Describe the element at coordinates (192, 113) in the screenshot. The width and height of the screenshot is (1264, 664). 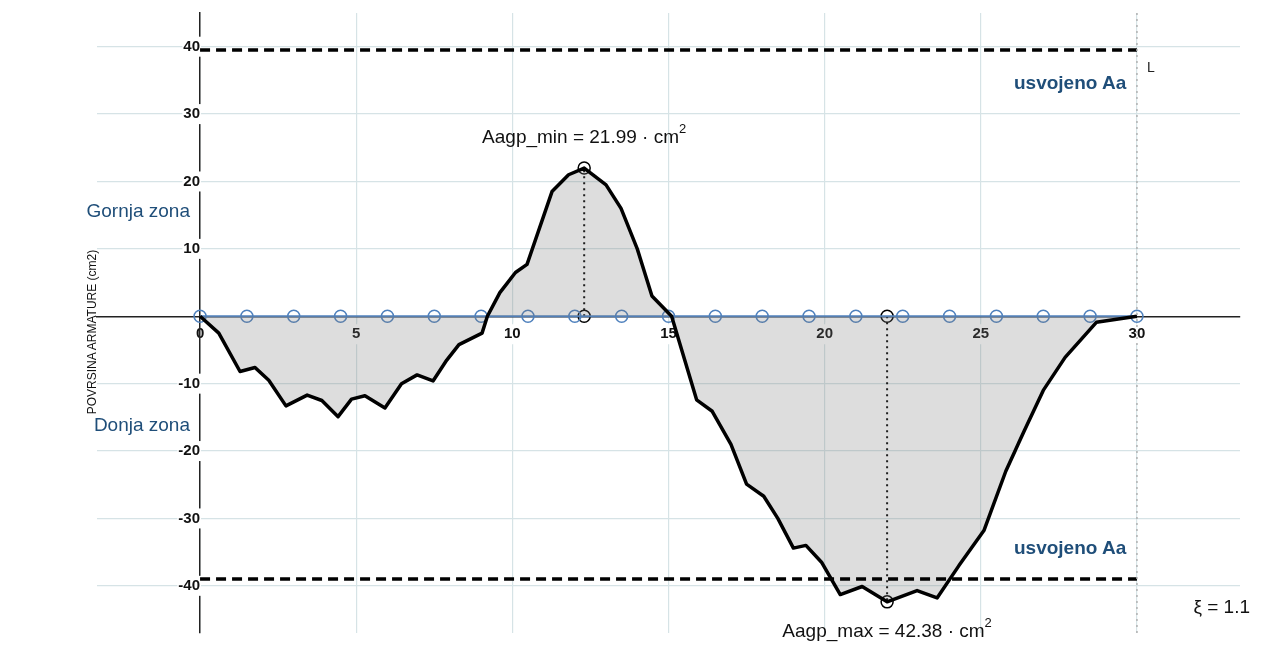
I see `y-tick-label: 30` at that location.